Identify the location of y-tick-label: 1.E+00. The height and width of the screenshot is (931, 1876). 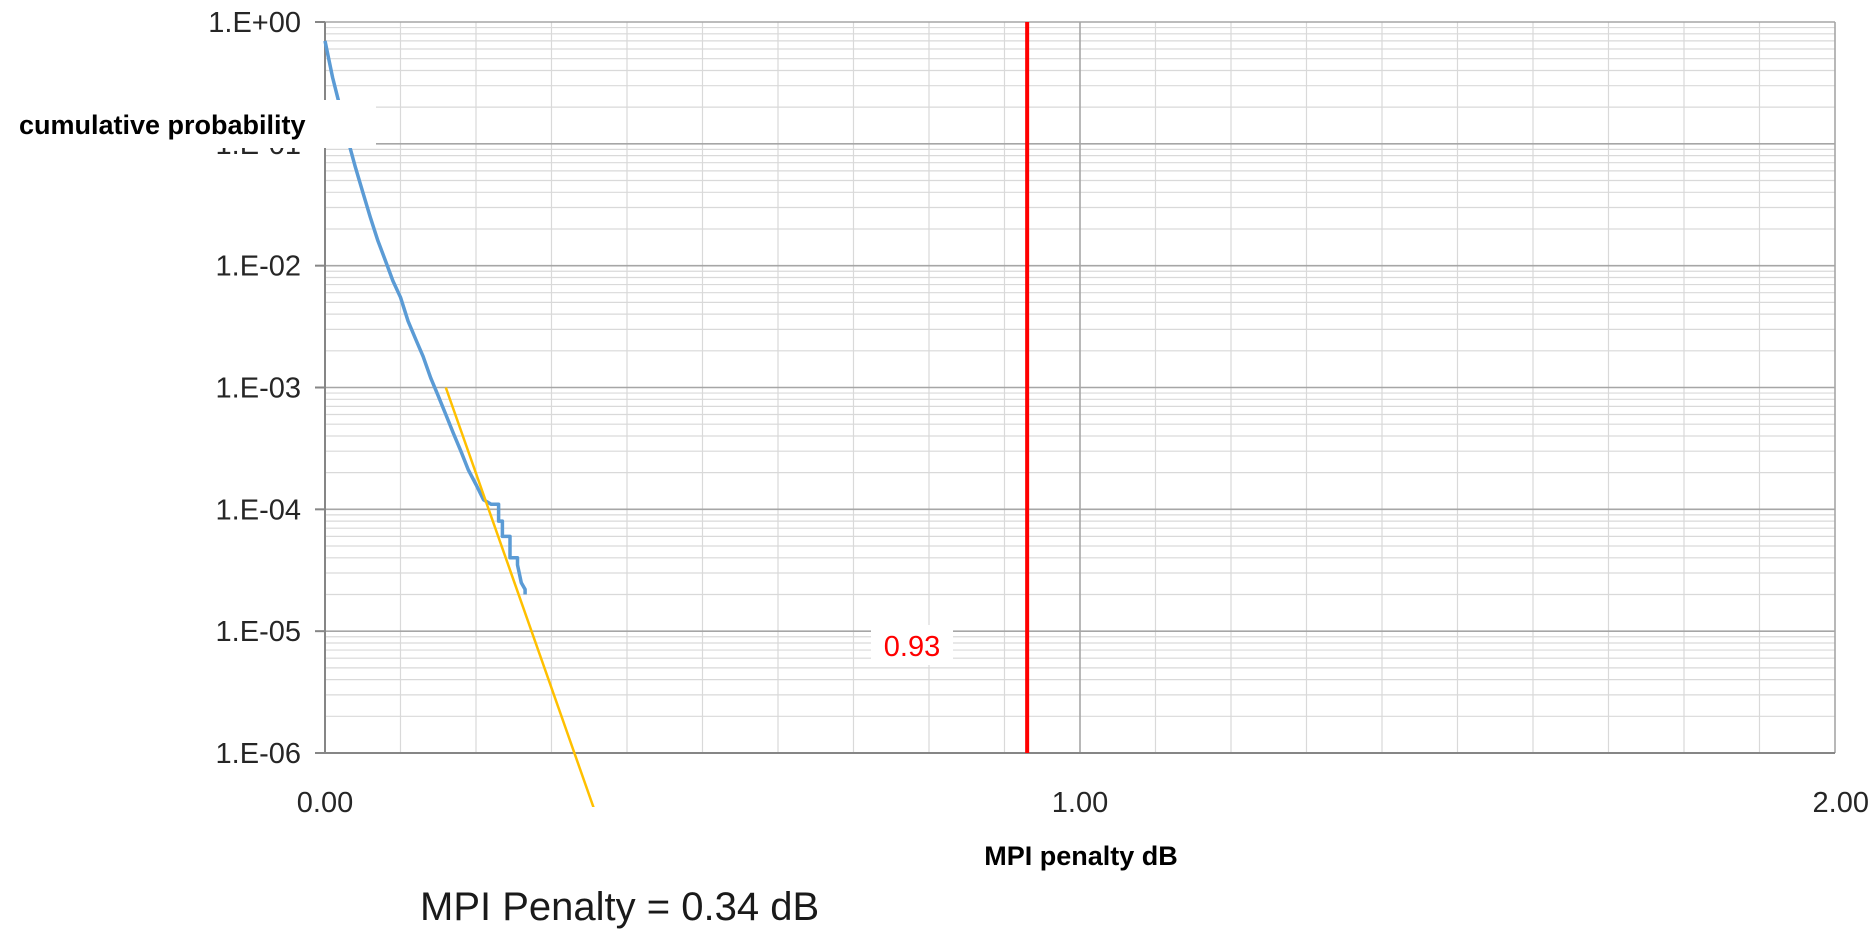
(254, 23).